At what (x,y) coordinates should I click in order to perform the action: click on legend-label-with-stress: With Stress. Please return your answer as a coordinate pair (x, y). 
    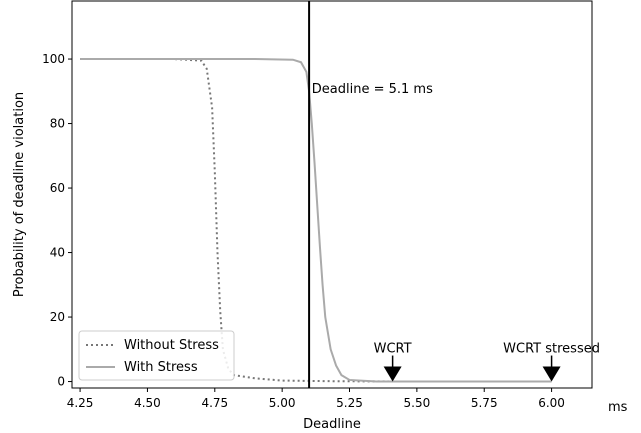
    Looking at the image, I should click on (161, 367).